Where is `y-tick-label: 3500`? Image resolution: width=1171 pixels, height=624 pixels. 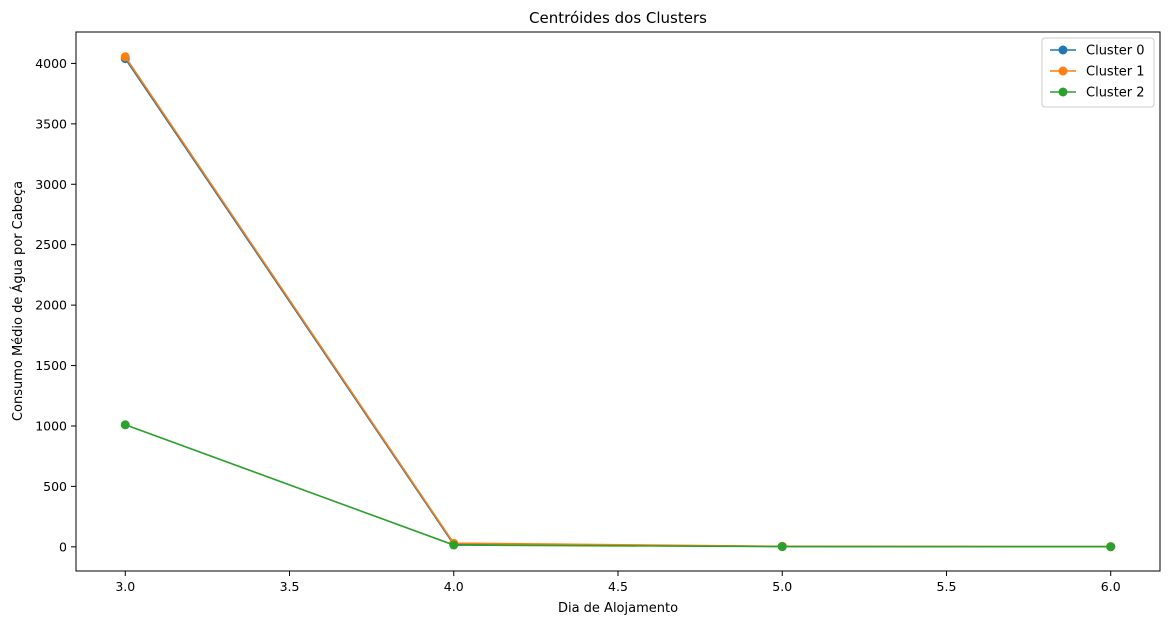 y-tick-label: 3500 is located at coordinates (51, 123).